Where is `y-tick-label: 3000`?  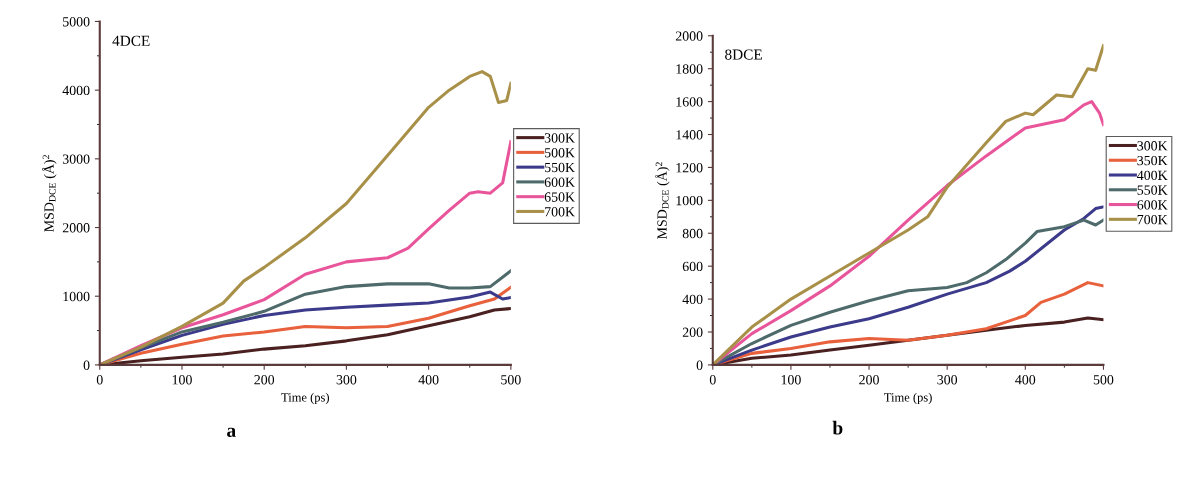
y-tick-label: 3000 is located at coordinates (76, 159).